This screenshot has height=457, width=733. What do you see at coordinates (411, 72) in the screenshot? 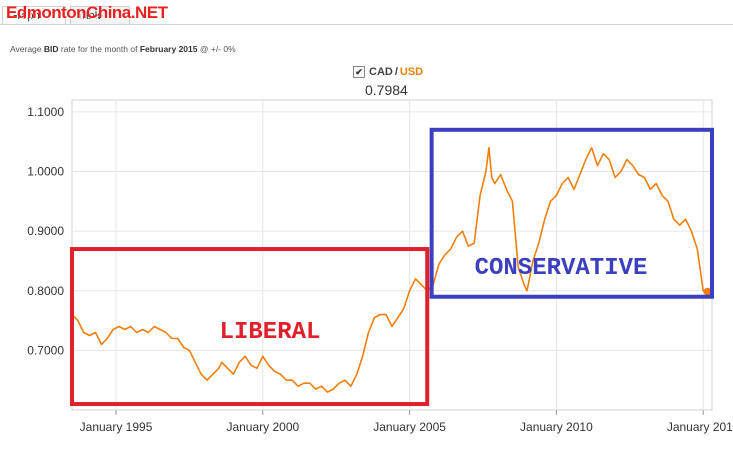
I see `legend-quote-currency: USD` at bounding box center [411, 72].